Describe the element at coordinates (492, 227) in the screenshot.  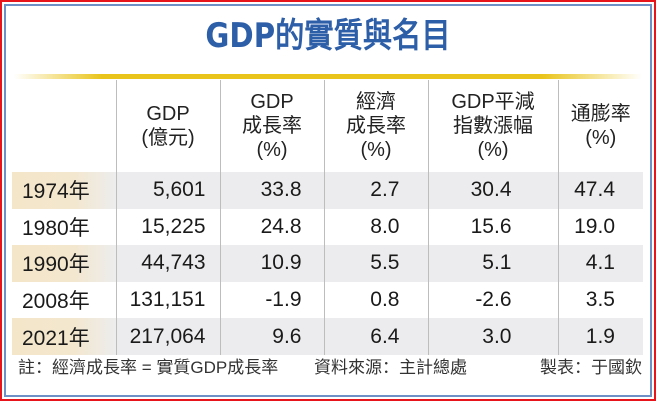
I see `deflator-cell: 15.6` at that location.